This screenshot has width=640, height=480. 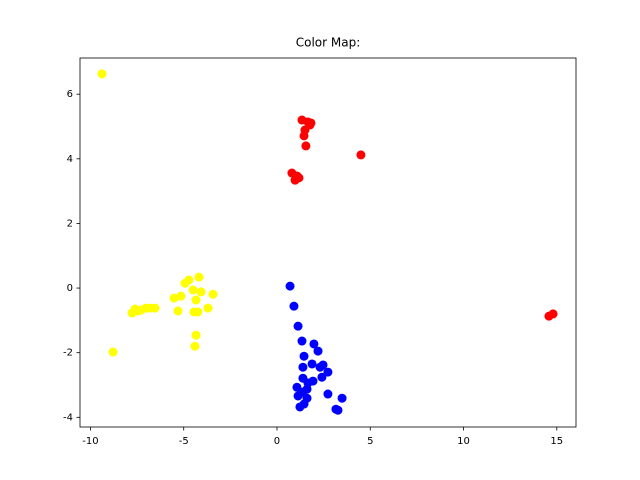 I want to click on x-tick-label: 10, so click(x=463, y=441).